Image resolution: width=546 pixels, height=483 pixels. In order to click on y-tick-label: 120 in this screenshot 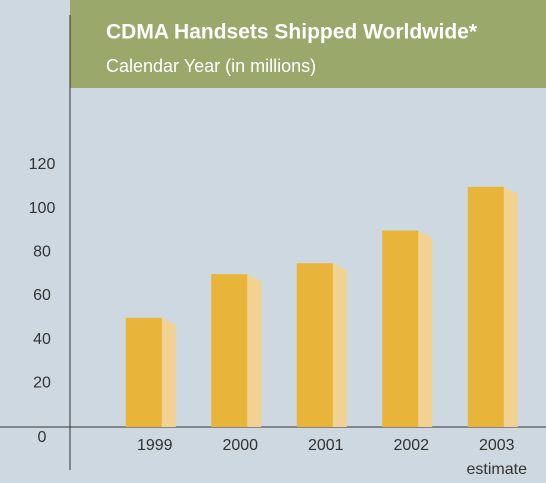, I will do `click(42, 164)`.